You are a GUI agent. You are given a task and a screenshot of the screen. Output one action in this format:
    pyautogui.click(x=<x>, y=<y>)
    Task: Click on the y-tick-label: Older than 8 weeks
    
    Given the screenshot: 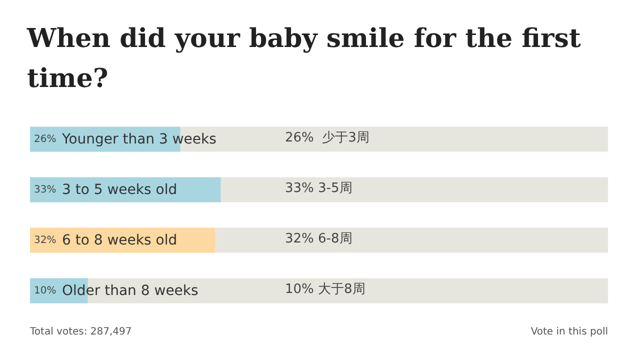 What is the action you would take?
    pyautogui.click(x=130, y=290)
    